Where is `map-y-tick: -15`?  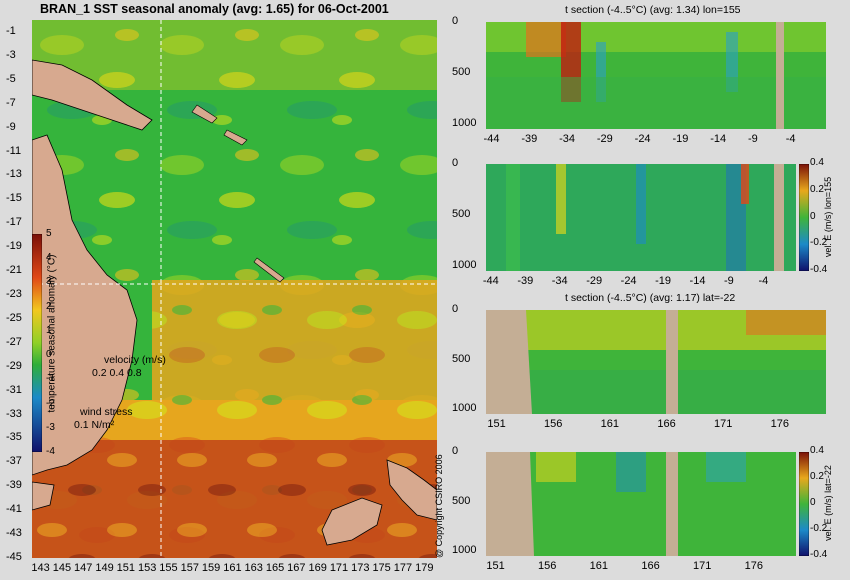
map-y-tick: -15 is located at coordinates (14, 198).